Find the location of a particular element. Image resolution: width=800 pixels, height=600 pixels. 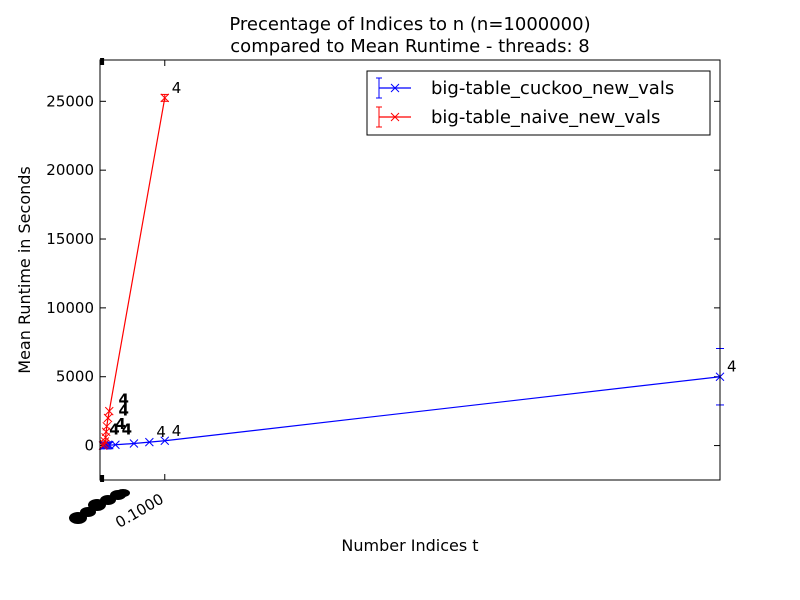

x-tick-cluster-top is located at coordinates (103, 61).